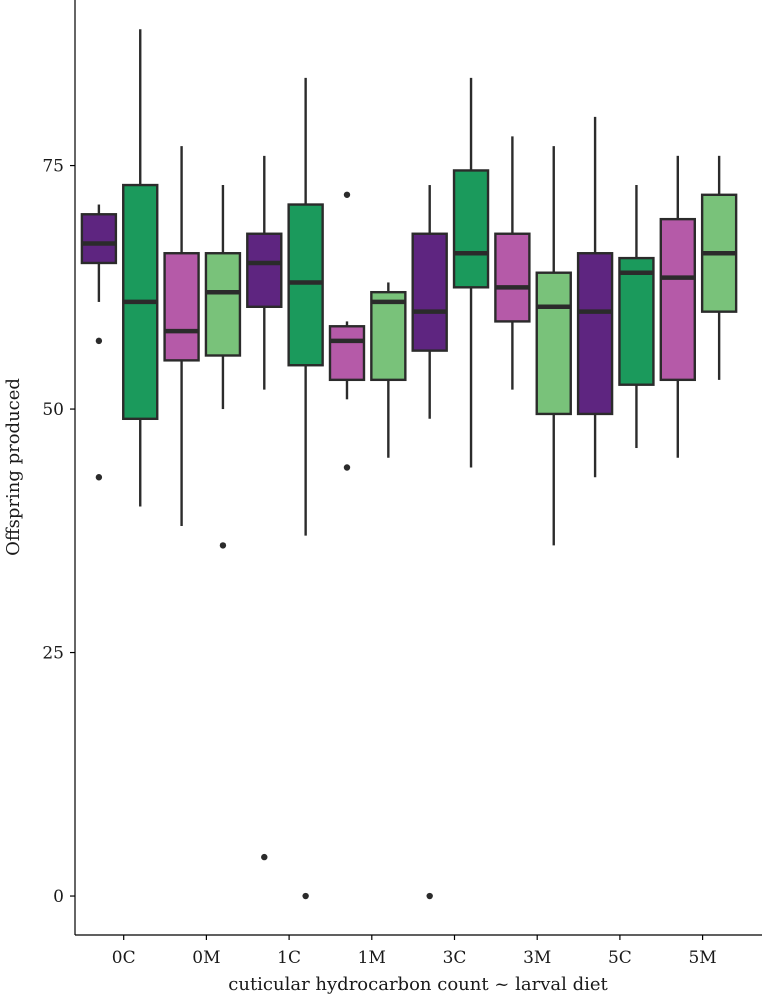 The width and height of the screenshot is (764, 999). I want to click on y-tick-label: 0, so click(58, 897).